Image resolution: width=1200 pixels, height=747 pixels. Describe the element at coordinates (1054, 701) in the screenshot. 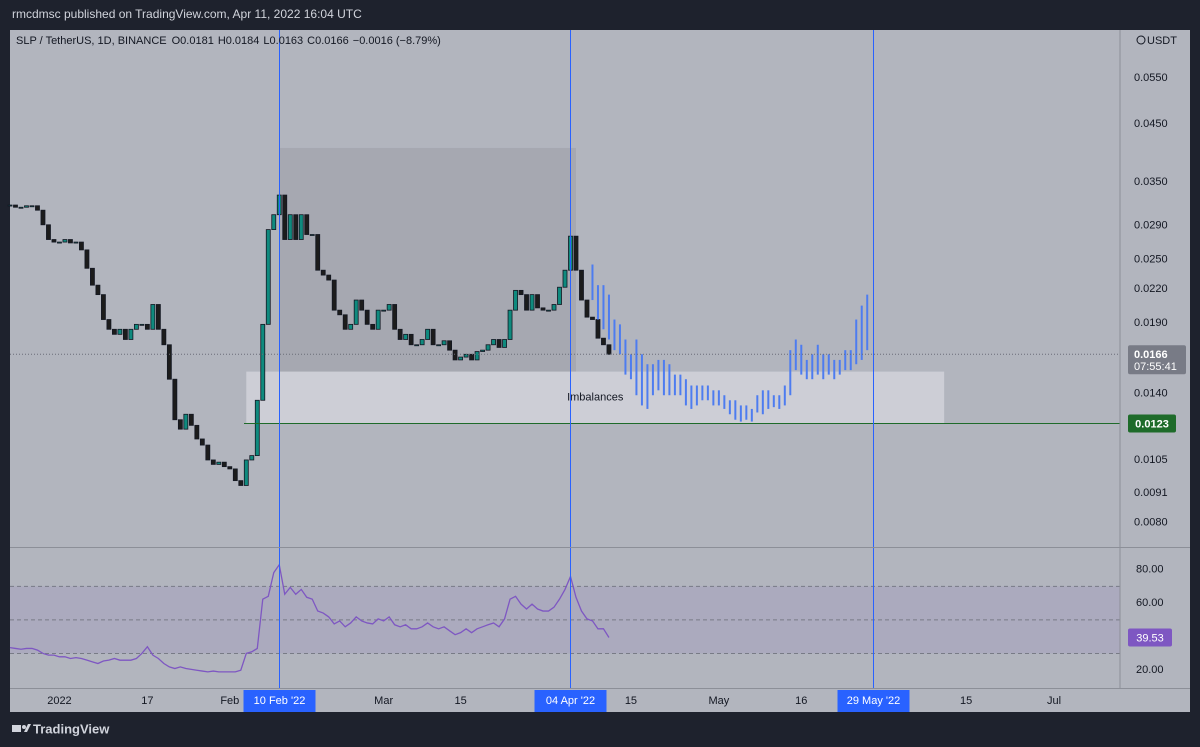

I see `x-tick-label: Jul` at that location.